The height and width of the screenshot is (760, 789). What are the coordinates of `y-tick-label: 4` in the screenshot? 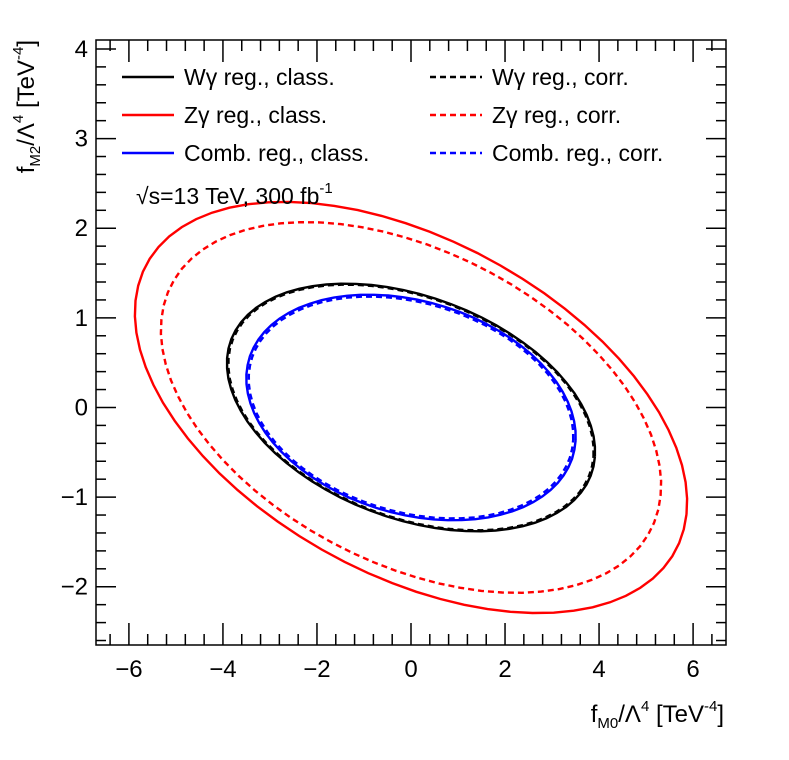 It's located at (81, 49).